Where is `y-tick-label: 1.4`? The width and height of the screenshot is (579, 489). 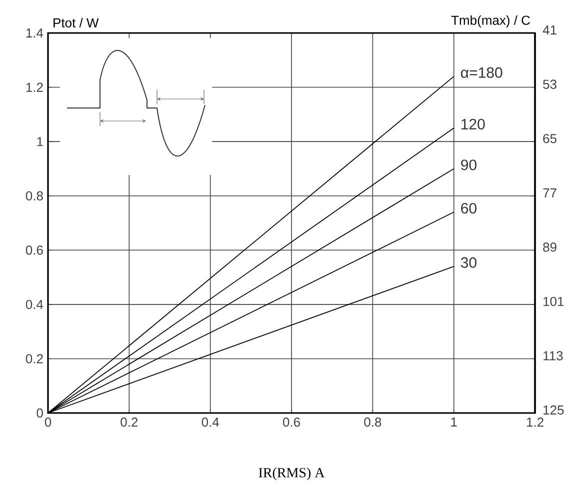 y-tick-label: 1.4 is located at coordinates (35, 33).